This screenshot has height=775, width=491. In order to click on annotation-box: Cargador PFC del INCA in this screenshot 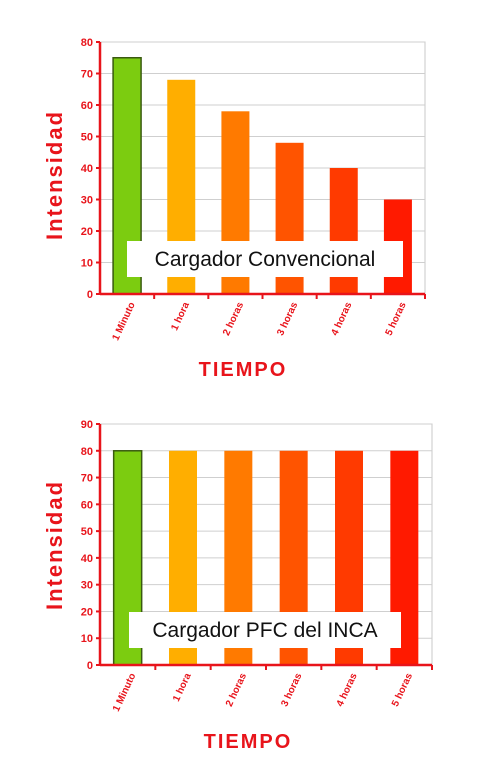, I will do `click(265, 630)`.